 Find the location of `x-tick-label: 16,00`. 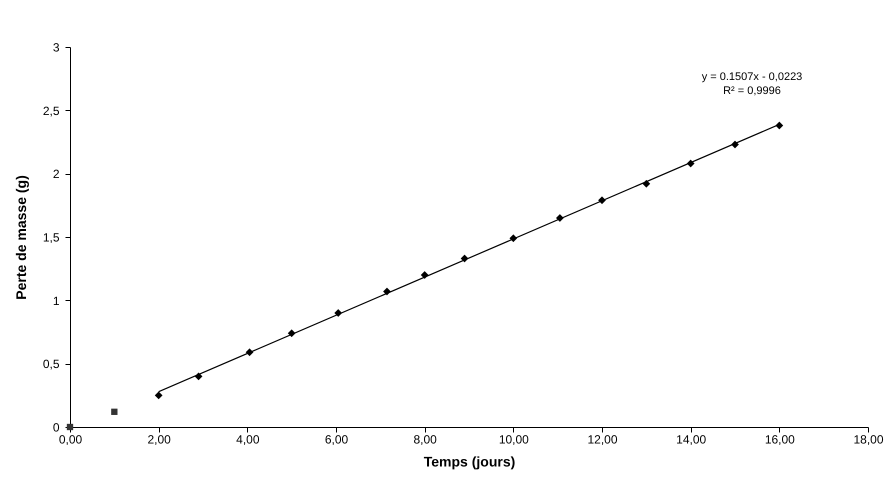

x-tick-label: 16,00 is located at coordinates (780, 439).